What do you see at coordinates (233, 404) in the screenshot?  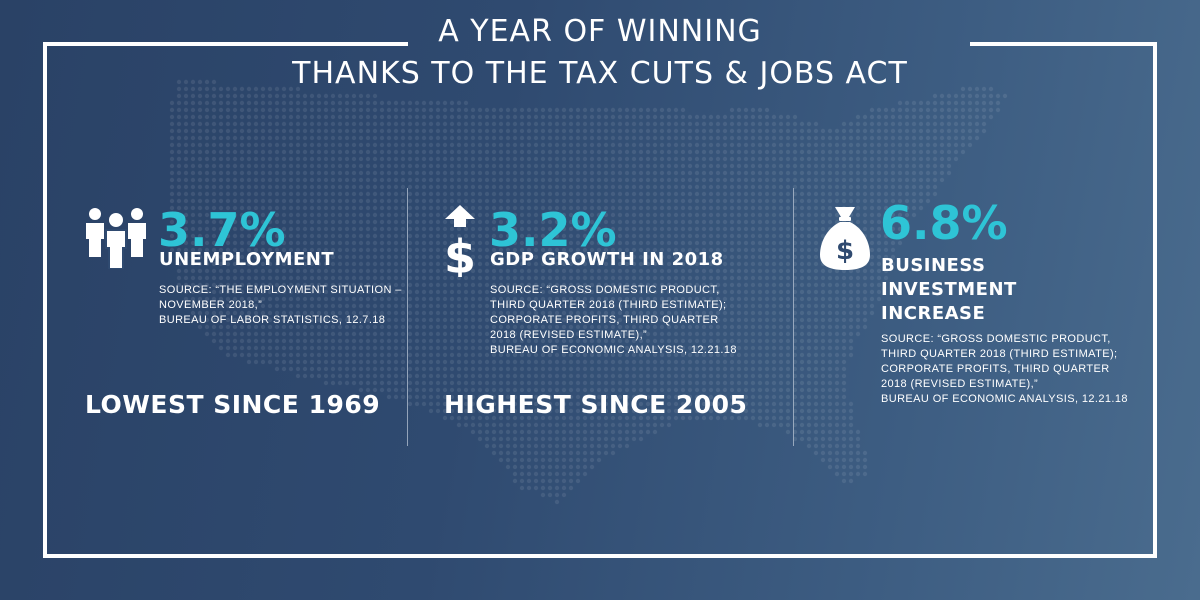 I see `unemployment-headline: LOWEST SINCE 1969` at bounding box center [233, 404].